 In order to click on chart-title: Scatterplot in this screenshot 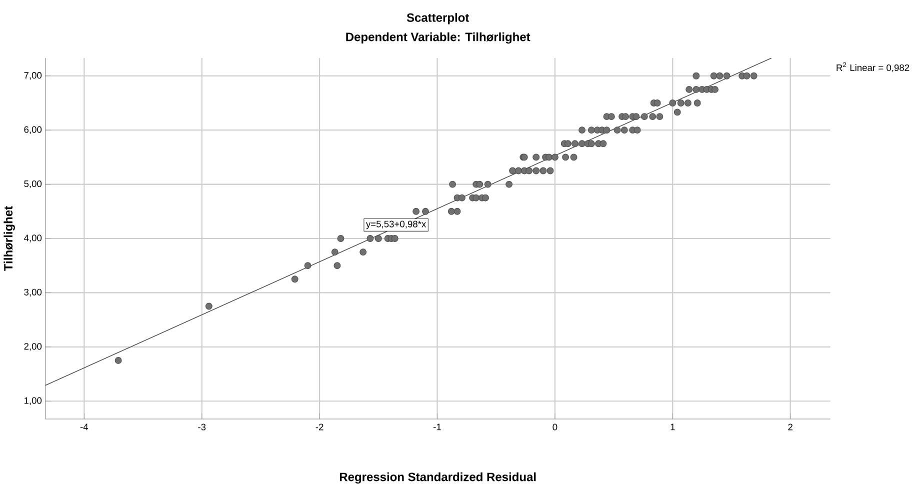, I will do `click(438, 18)`.